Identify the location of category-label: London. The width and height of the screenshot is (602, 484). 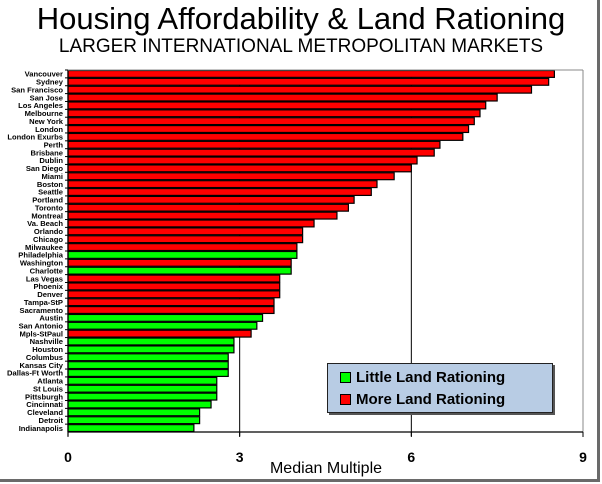
(49, 129).